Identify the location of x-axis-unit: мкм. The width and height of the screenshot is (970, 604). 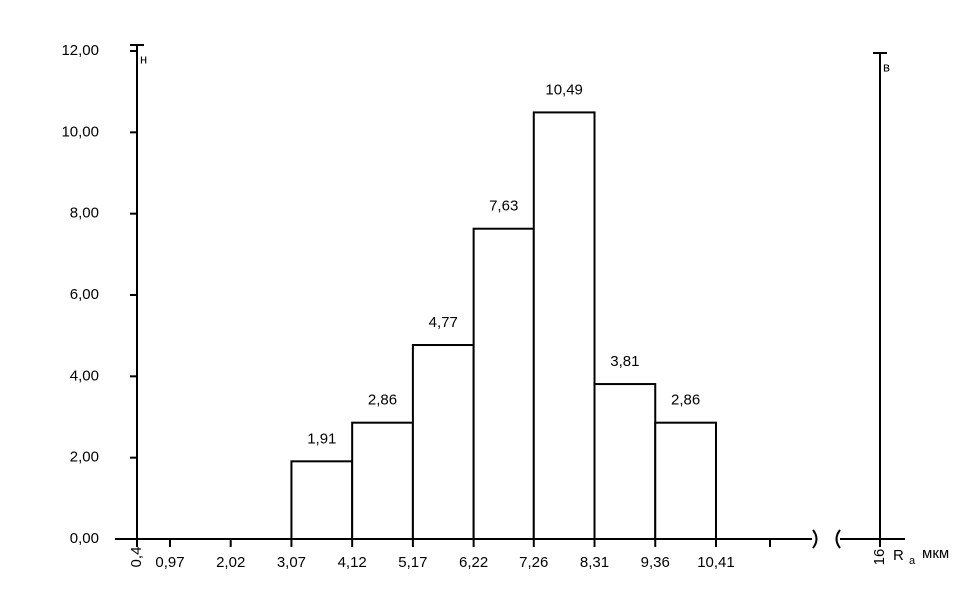
(935, 553).